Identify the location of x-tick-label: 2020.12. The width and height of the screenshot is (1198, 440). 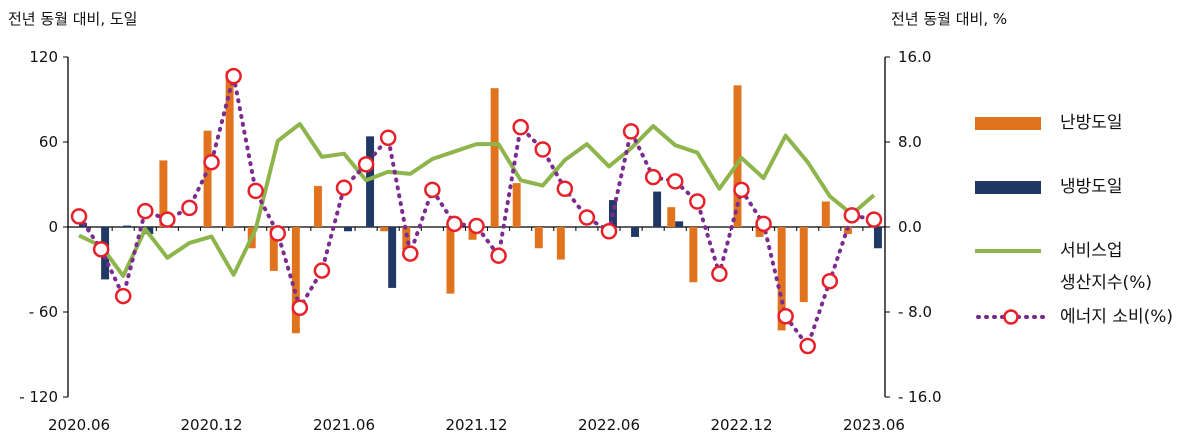
(212, 425).